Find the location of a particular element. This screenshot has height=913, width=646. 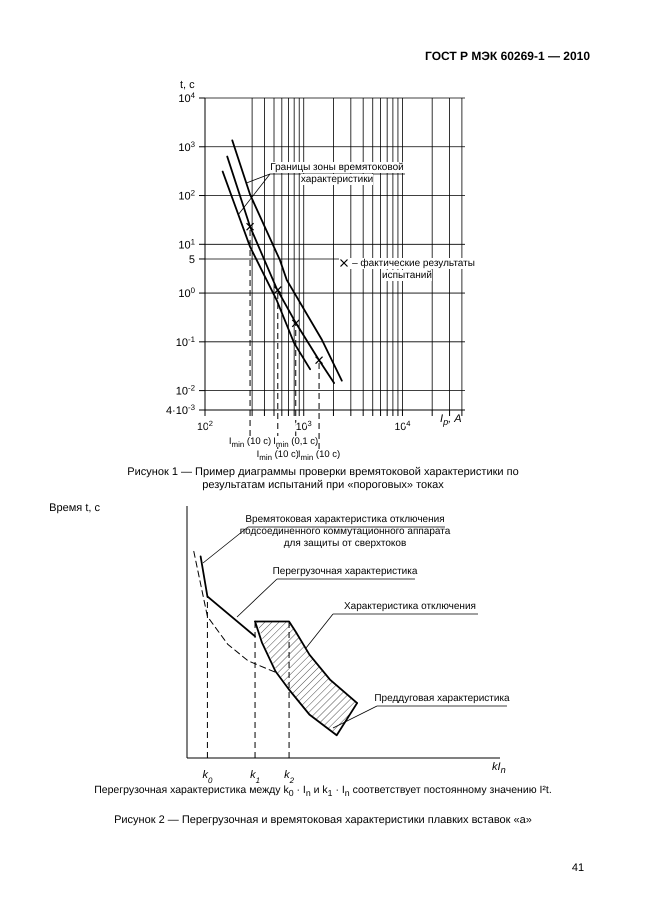

y-tick-label: 10$^{0}$ is located at coordinates (187, 293).